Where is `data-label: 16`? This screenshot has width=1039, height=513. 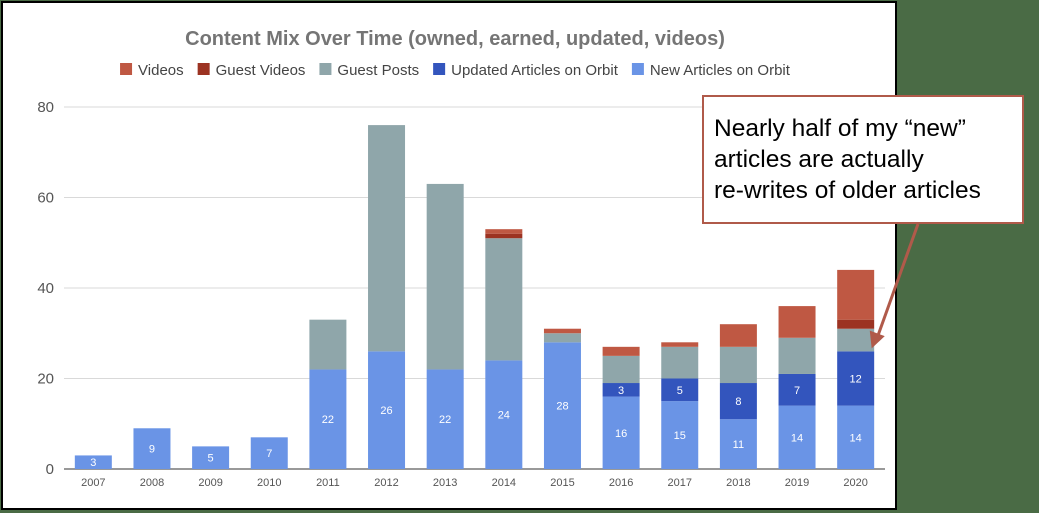 data-label: 16 is located at coordinates (621, 434).